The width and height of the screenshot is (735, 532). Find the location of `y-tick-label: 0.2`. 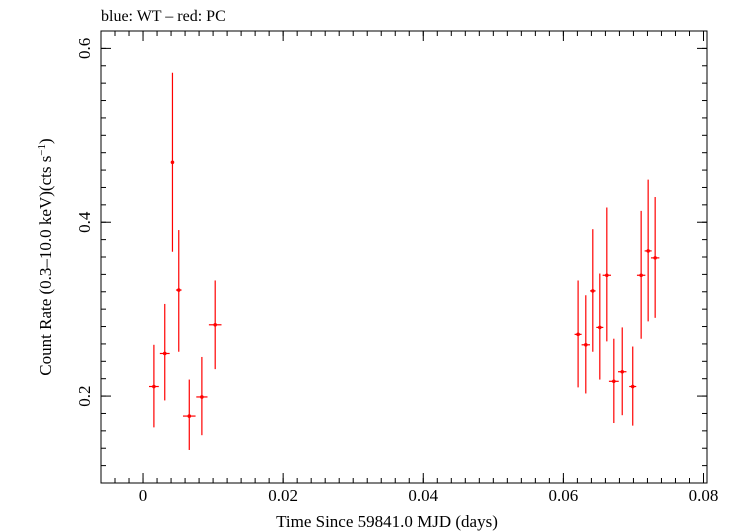

y-tick-label: 0.2 is located at coordinates (84, 395).